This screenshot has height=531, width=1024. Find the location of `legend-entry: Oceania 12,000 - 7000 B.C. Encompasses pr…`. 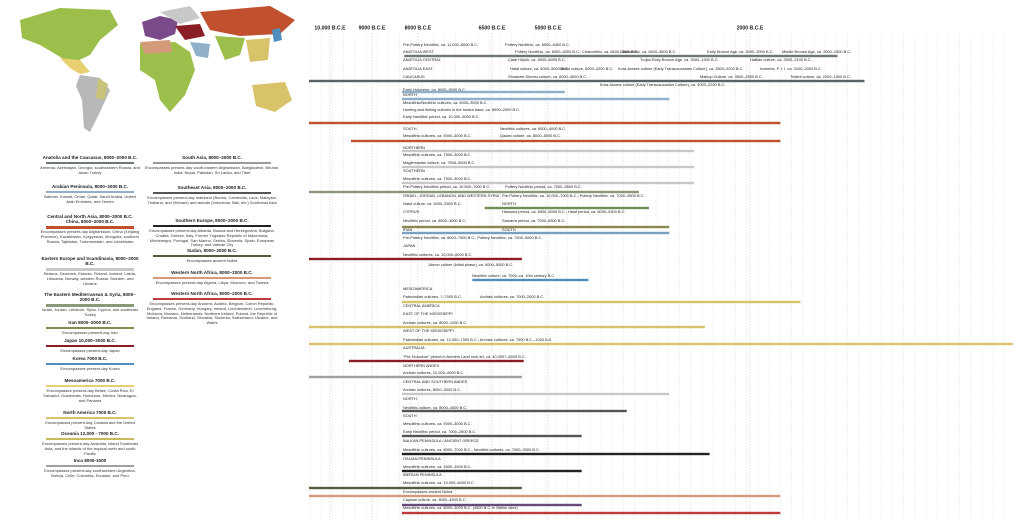

legend-entry: Oceania 12,000 - 7000 B.C. Encompasses pr… is located at coordinates (90, 443).